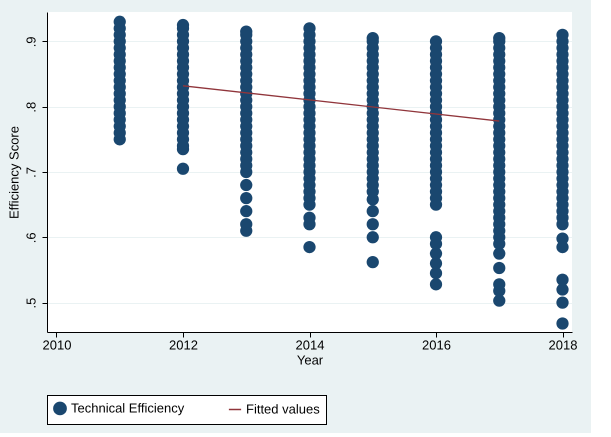 The height and width of the screenshot is (437, 611). Describe the element at coordinates (31, 303) in the screenshot. I see `y-tick-label: .5` at that location.